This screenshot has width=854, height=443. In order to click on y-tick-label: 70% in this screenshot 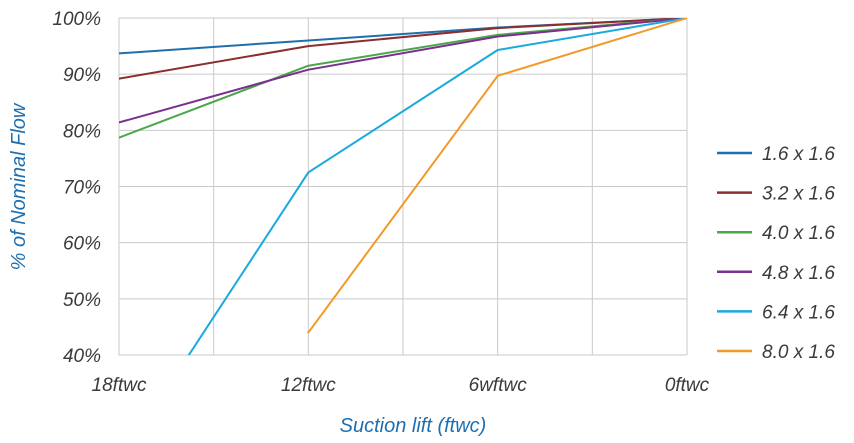, I will do `click(82, 188)`.